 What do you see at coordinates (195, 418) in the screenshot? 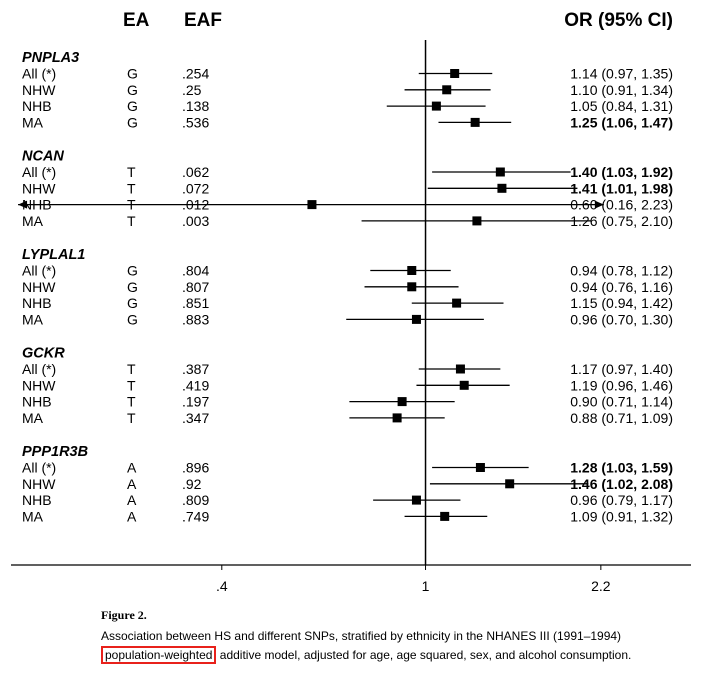
I see `effect-allele-frequency: .347` at bounding box center [195, 418].